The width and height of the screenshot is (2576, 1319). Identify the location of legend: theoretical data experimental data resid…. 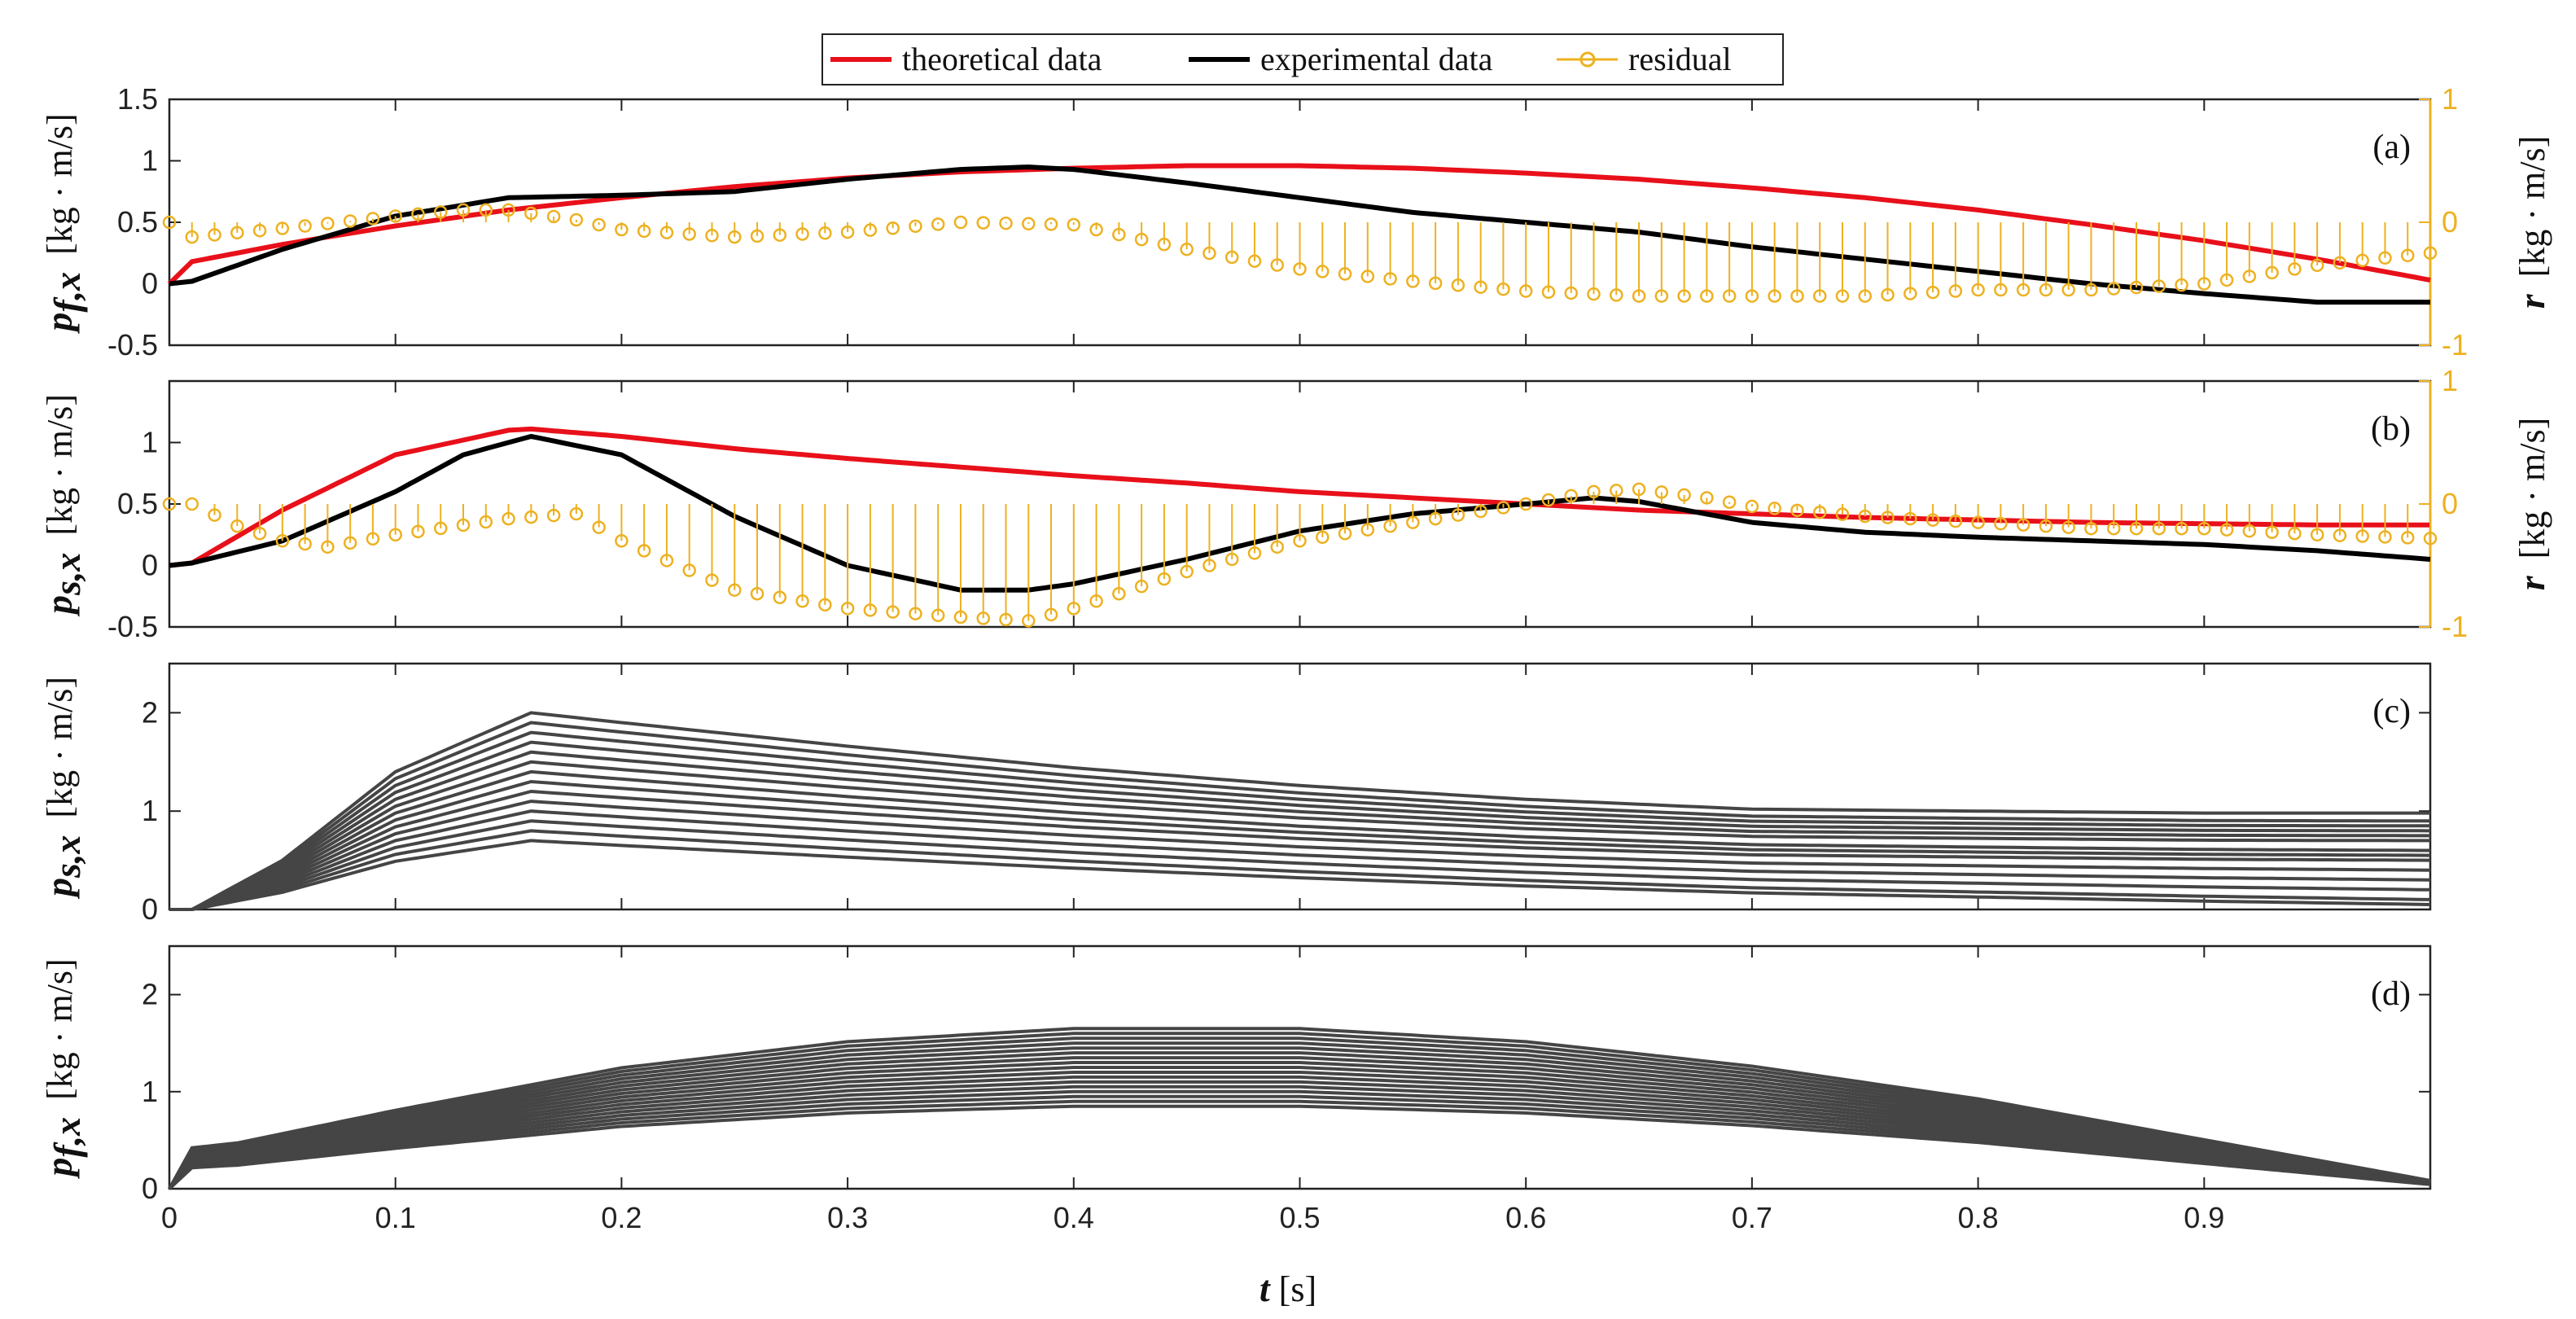
(1302, 59).